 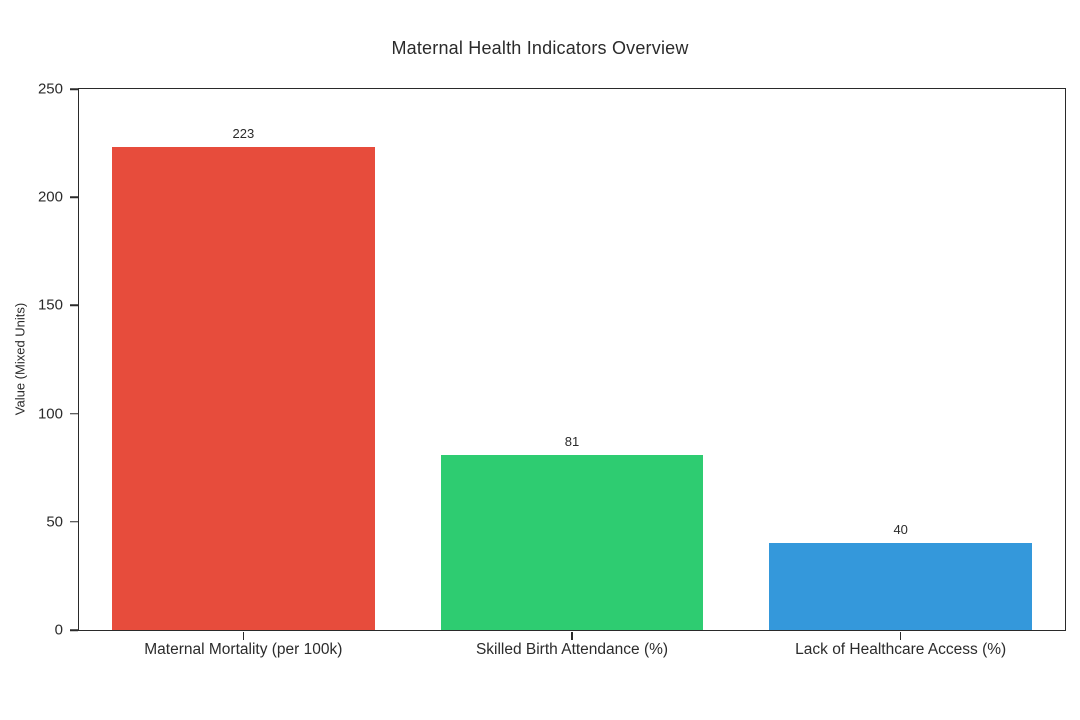 What do you see at coordinates (572, 441) in the screenshot?
I see `bar-value-label: 81` at bounding box center [572, 441].